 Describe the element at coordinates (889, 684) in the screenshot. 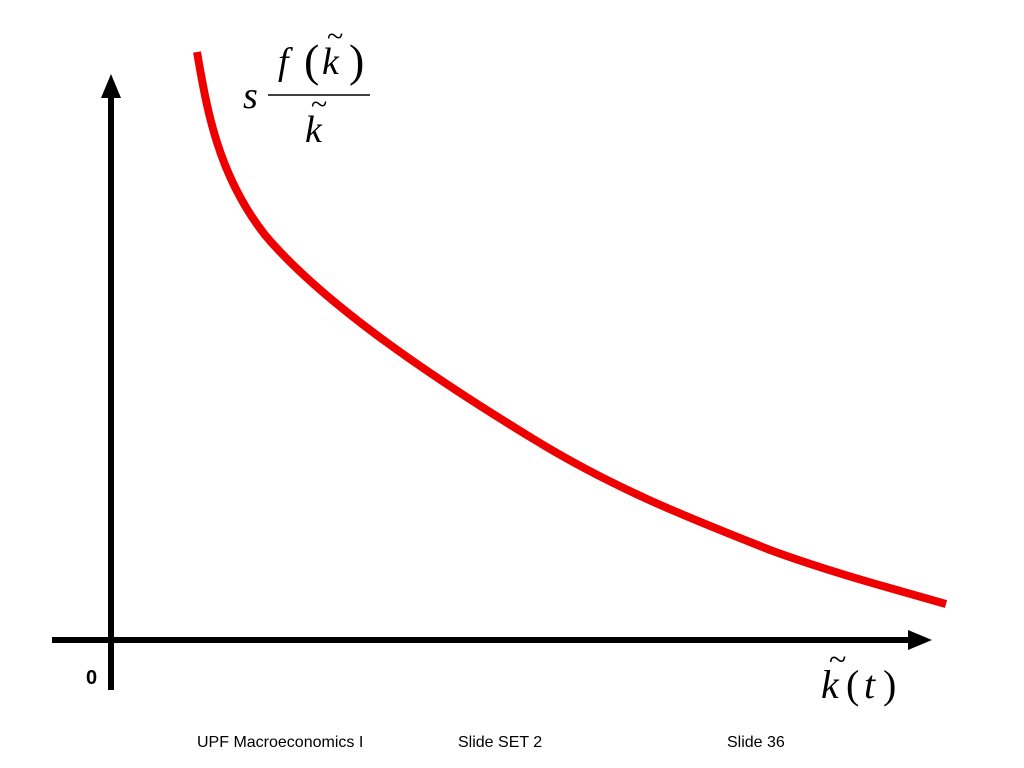

I see `x-axis-label-close-paren: )` at that location.